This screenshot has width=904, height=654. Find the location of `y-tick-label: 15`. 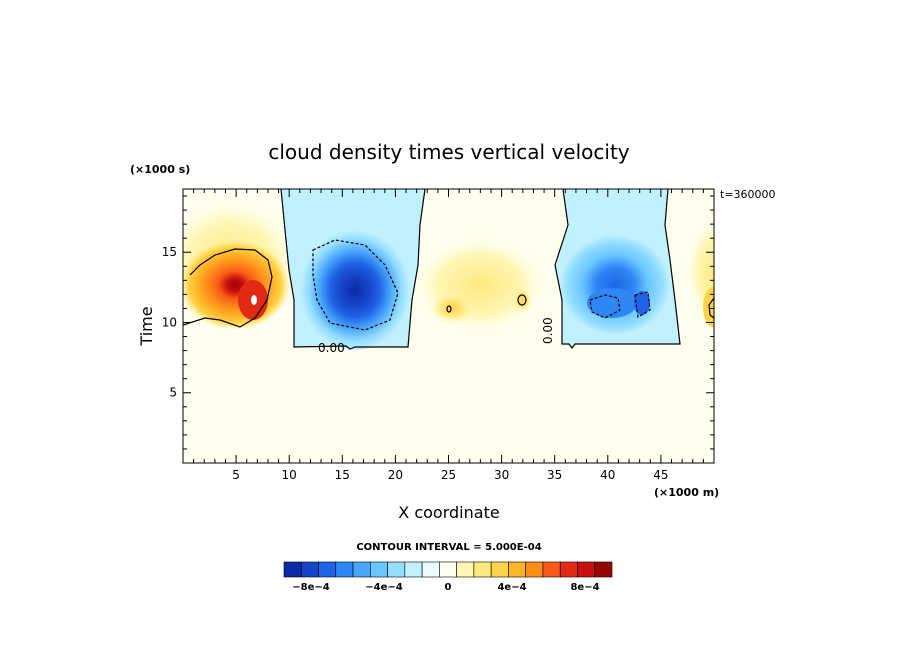

y-tick-label: 15 is located at coordinates (169, 252).